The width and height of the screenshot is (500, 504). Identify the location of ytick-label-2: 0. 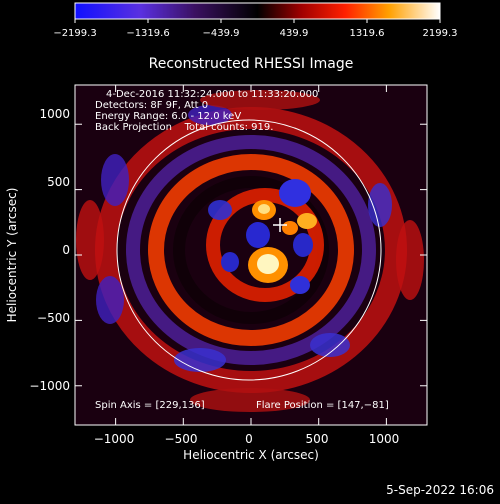
(66, 250).